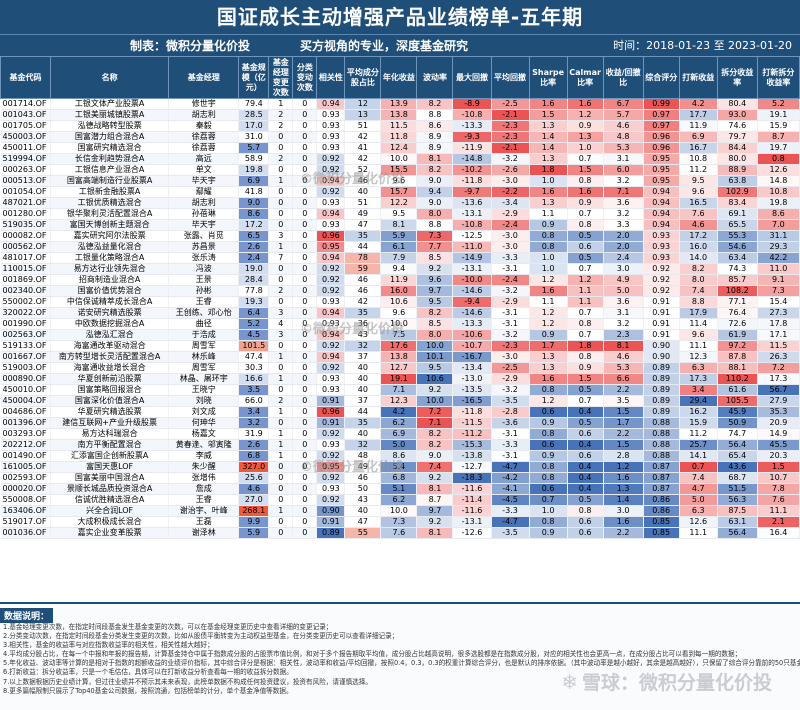 This screenshot has height=710, width=800. I want to click on max-drawdown-cell: -15.3, so click(472, 445).